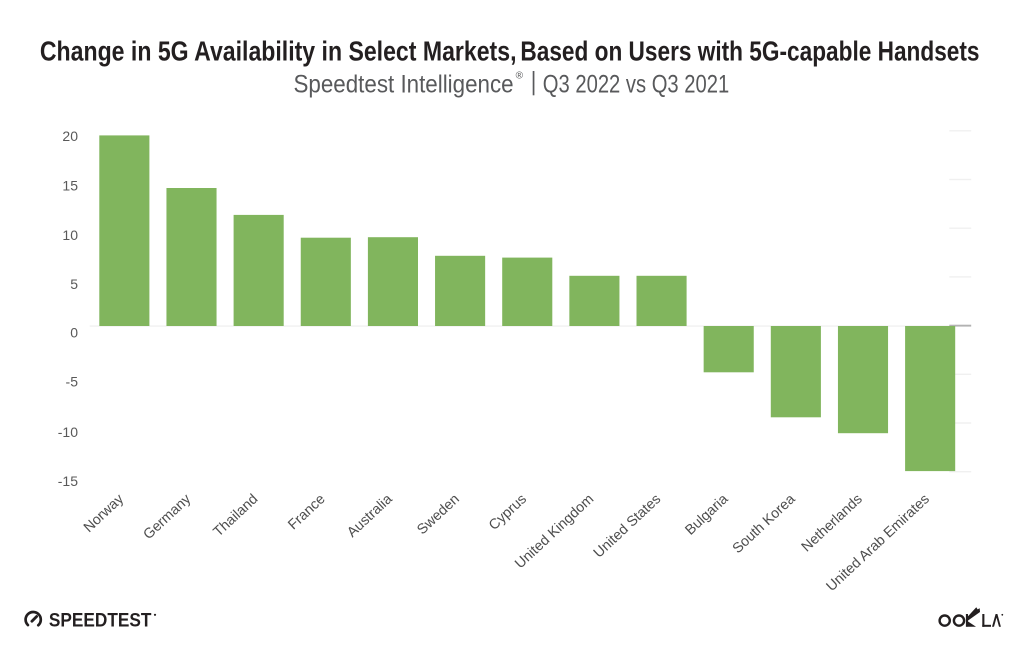  I want to click on svg-text: 5, so click(74, 284).